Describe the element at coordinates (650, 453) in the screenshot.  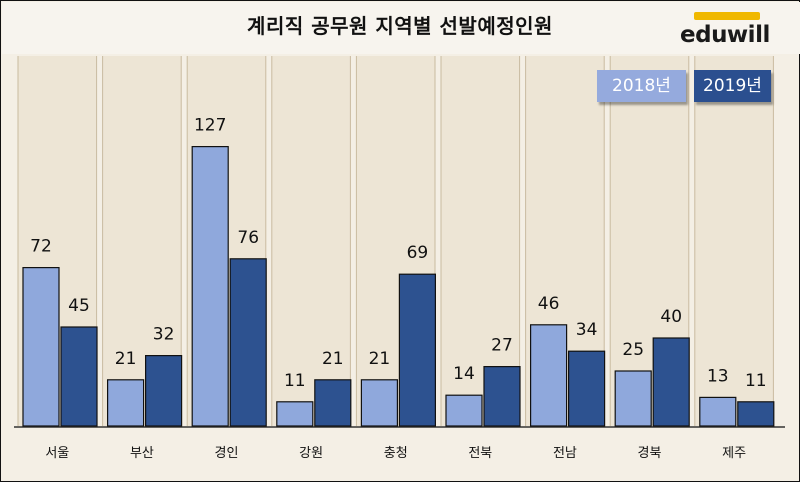
I see `category-label: 경북` at that location.